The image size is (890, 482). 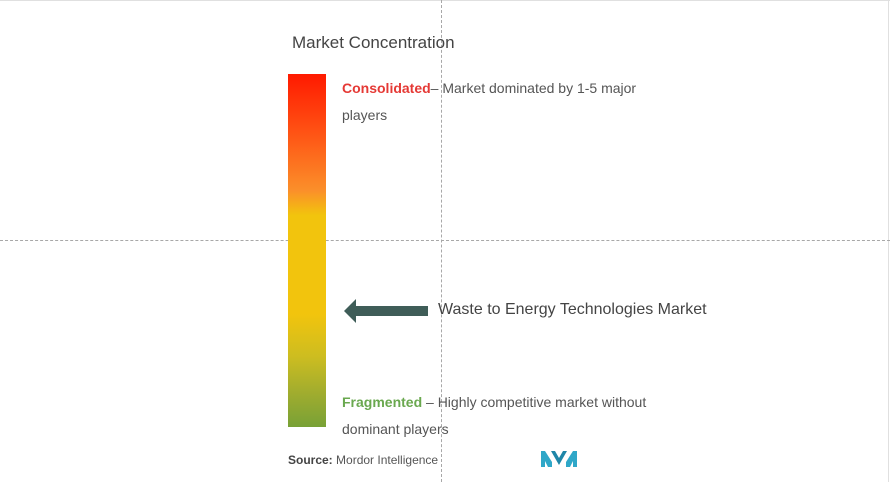 I want to click on vertical-guide-line, so click(x=441, y=241).